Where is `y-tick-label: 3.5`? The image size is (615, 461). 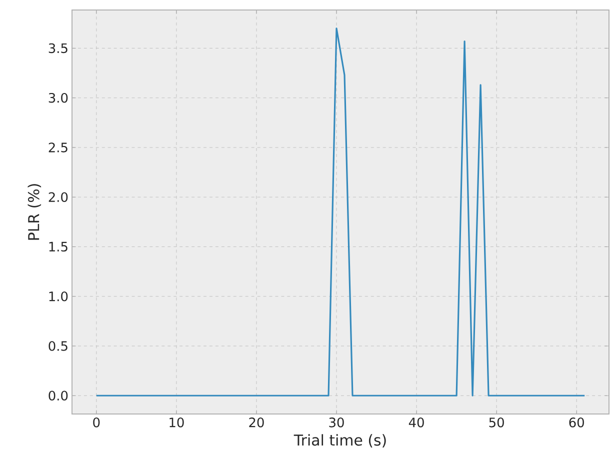 y-tick-label: 3.5 is located at coordinates (58, 48).